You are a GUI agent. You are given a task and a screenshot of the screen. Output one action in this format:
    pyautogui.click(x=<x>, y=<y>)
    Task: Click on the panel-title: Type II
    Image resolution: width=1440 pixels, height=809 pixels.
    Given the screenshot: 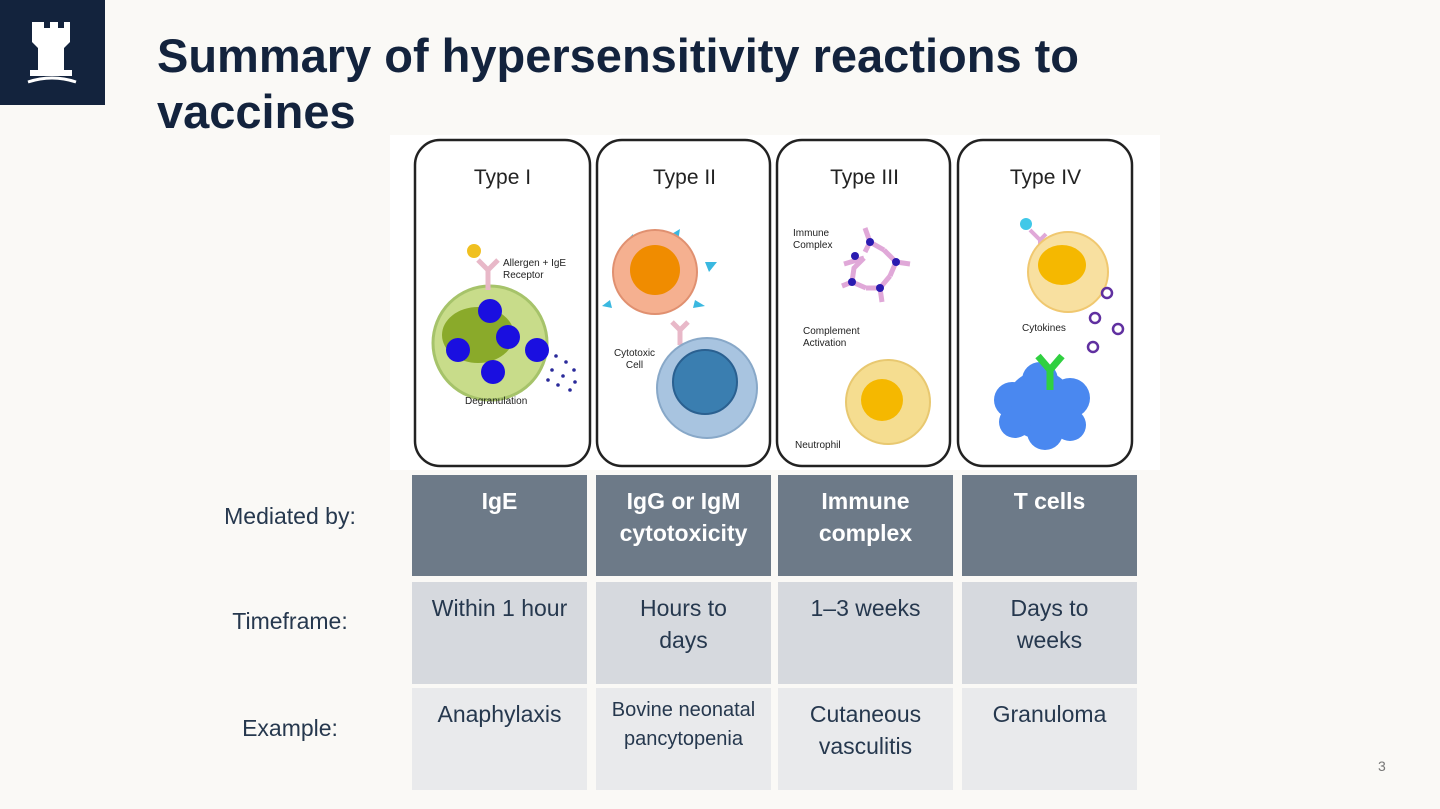 What is the action you would take?
    pyautogui.click(x=684, y=177)
    